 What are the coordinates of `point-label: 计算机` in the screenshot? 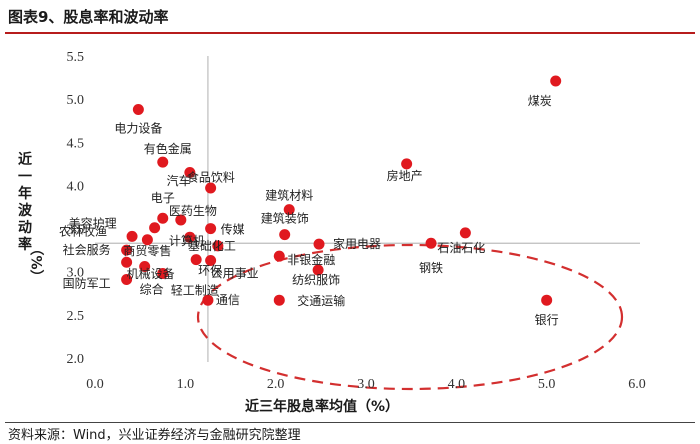 It's located at (187, 240).